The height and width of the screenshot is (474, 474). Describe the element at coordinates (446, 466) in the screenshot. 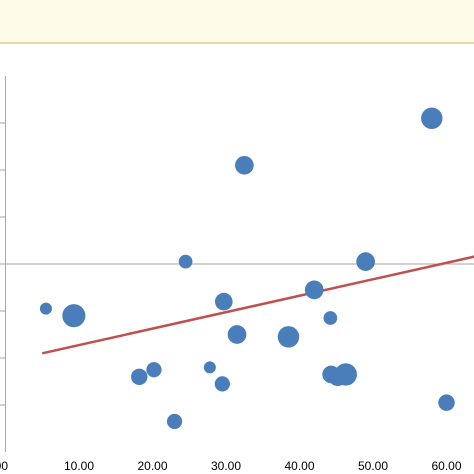

I see `x-tick-label: 60.00` at that location.